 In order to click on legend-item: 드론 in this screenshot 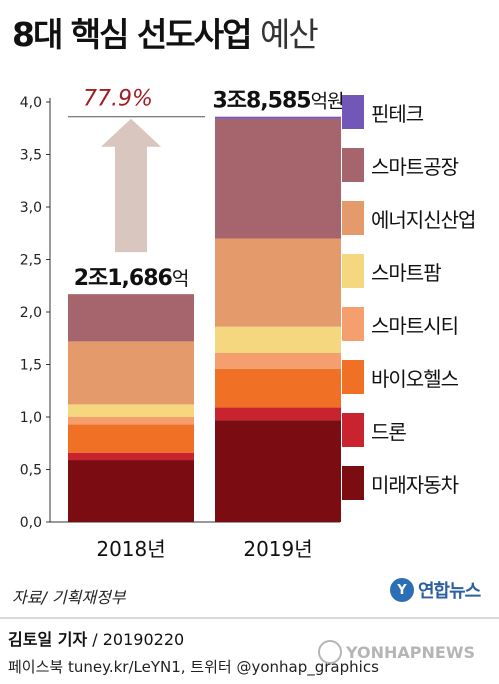, I will do `click(374, 430)`.